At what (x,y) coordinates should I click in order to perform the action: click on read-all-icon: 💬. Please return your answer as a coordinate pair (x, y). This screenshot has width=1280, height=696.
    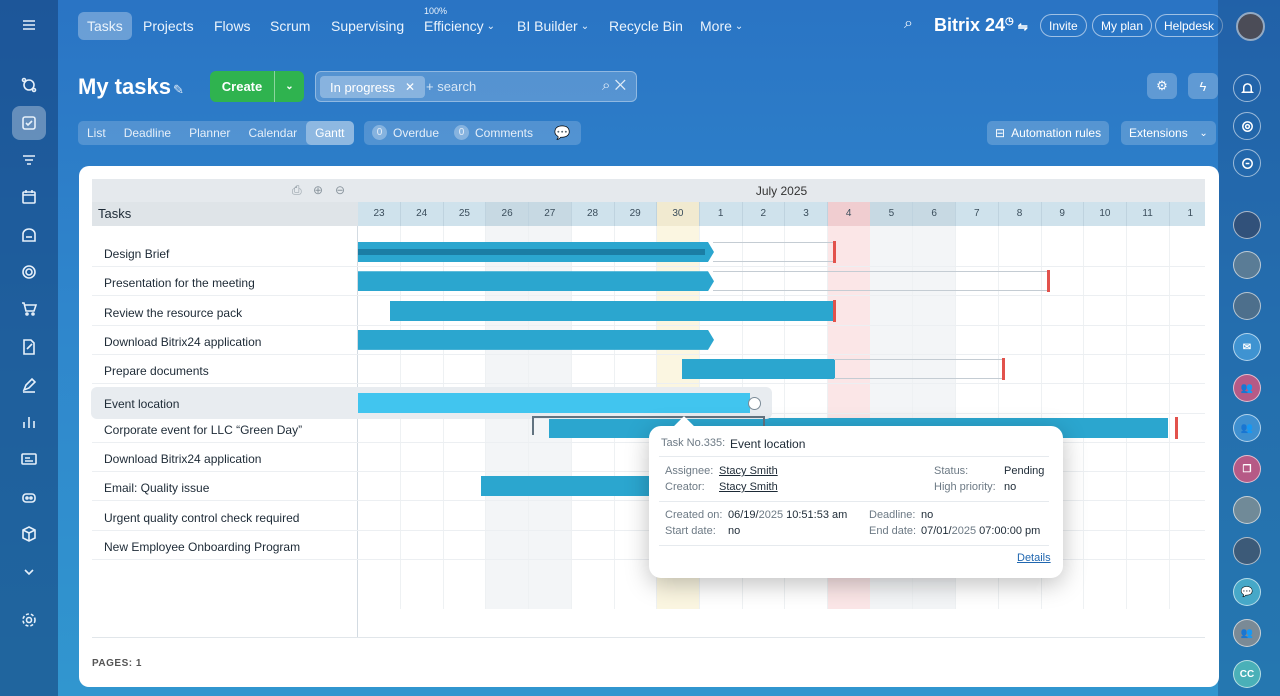
    Looking at the image, I should click on (562, 132).